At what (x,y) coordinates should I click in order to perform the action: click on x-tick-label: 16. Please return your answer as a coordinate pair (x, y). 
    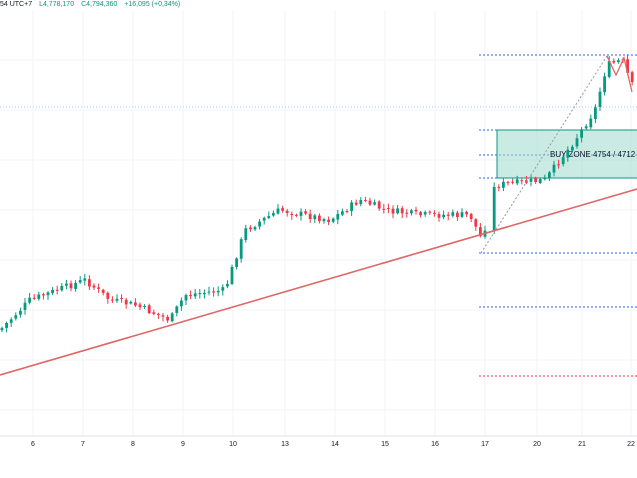
    Looking at the image, I should click on (435, 444).